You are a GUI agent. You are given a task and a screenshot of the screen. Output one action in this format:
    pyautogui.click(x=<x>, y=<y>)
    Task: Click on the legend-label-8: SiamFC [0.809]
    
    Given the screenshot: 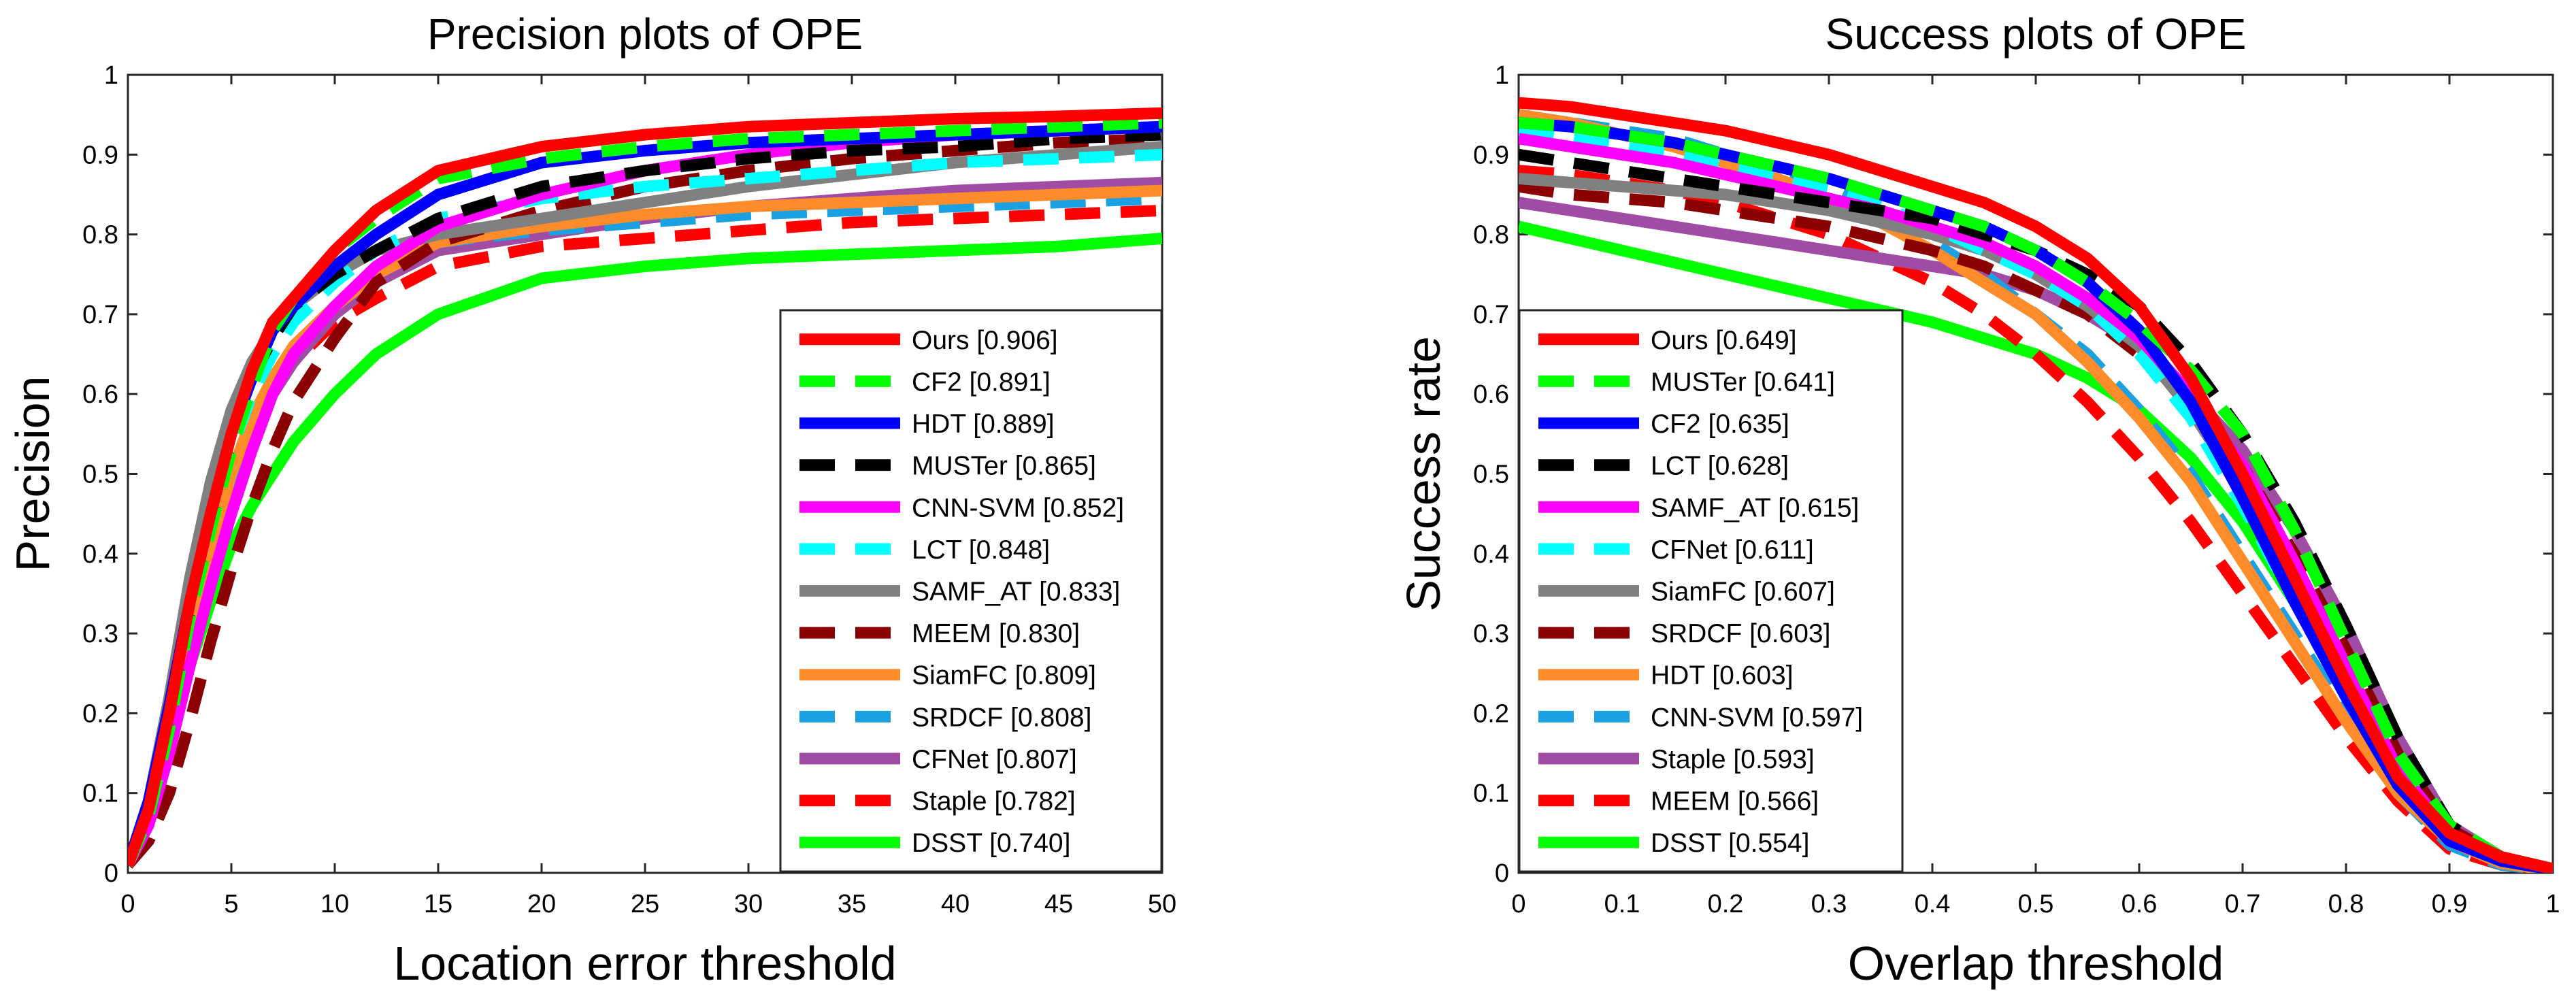 What is the action you would take?
    pyautogui.click(x=1004, y=676)
    